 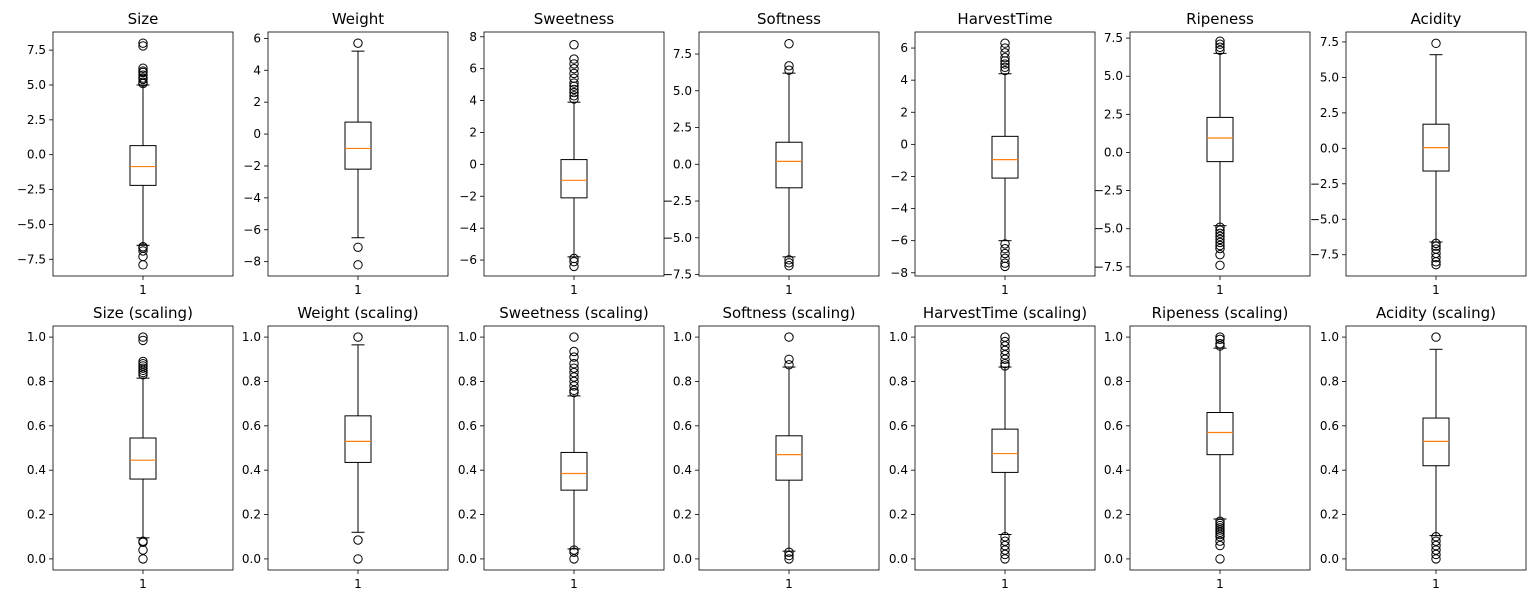 I want to click on chart-7-ytick-label-3: 0.0, so click(x=1329, y=148).